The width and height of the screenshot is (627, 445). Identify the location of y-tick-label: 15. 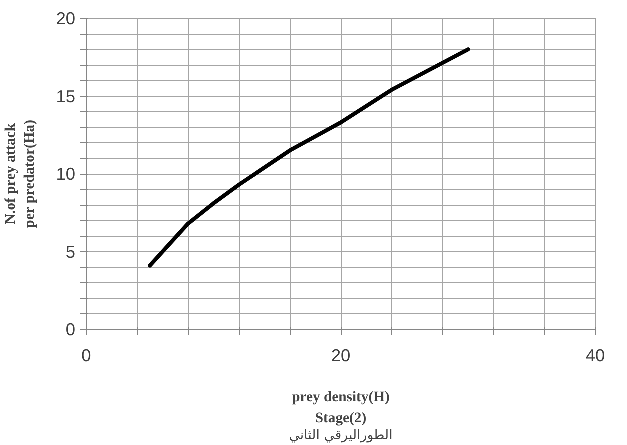
(66, 96).